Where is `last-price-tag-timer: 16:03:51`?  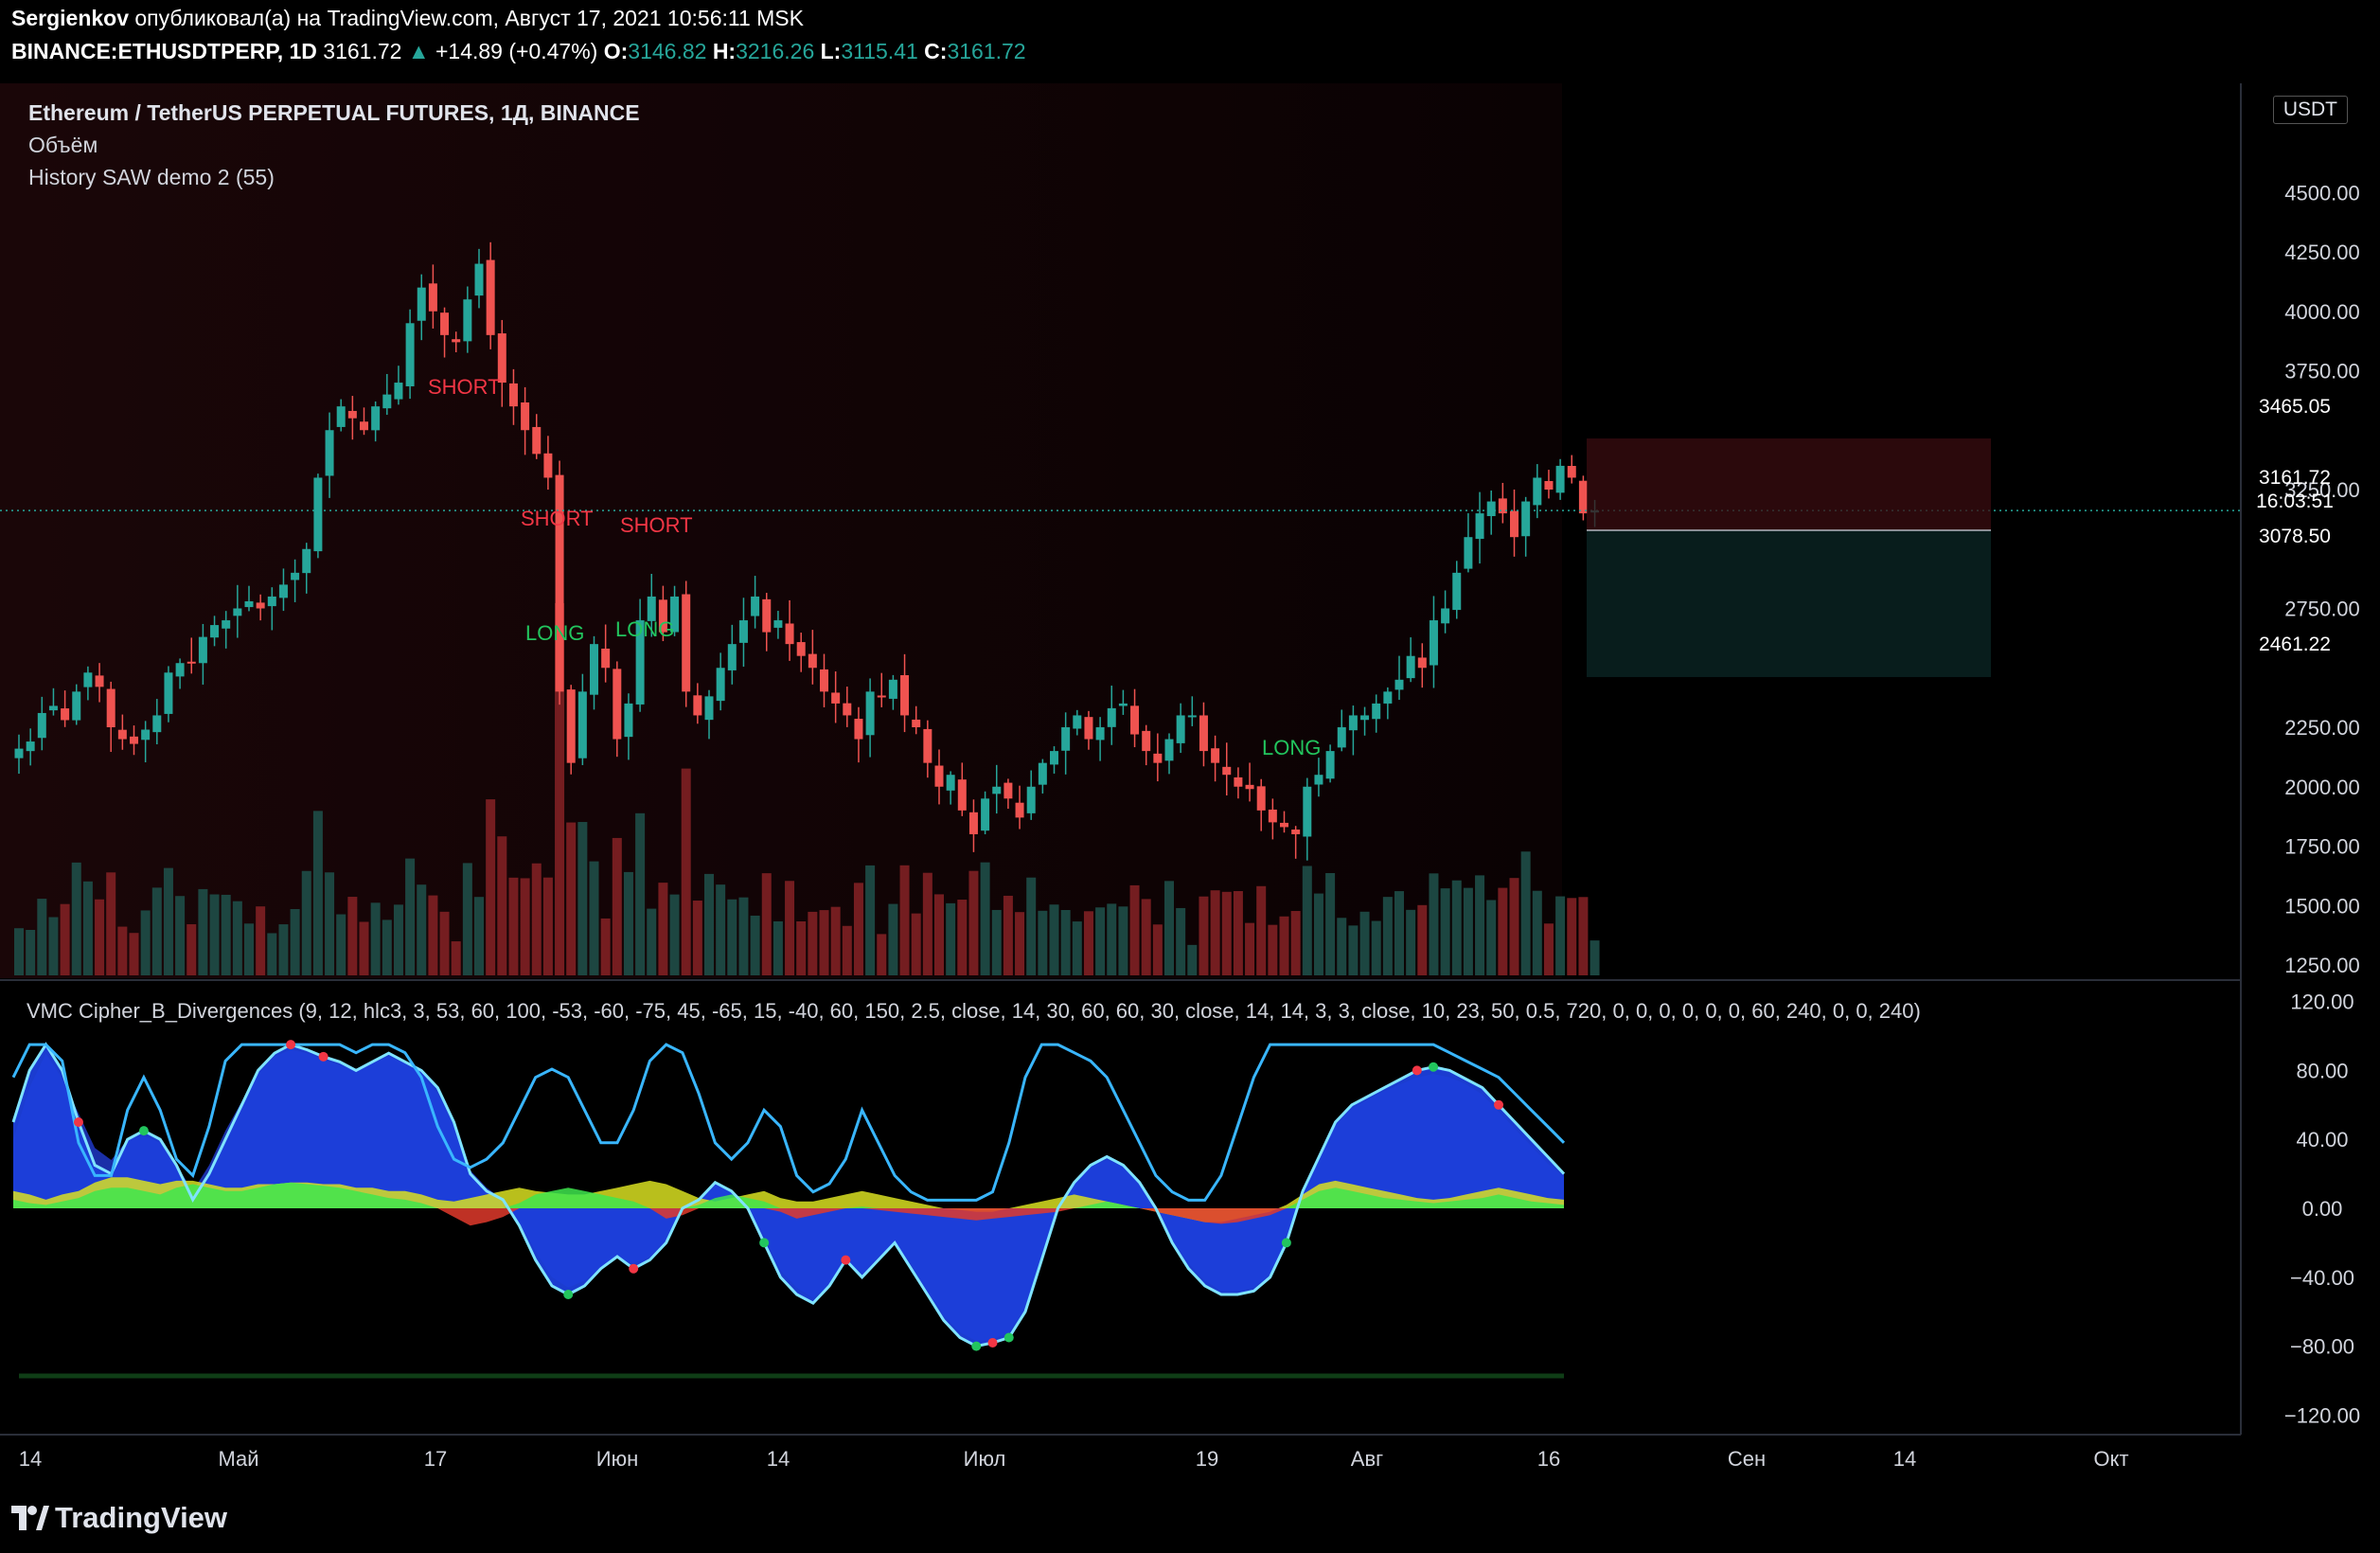
last-price-tag-timer: 16:03:51 is located at coordinates (2295, 501).